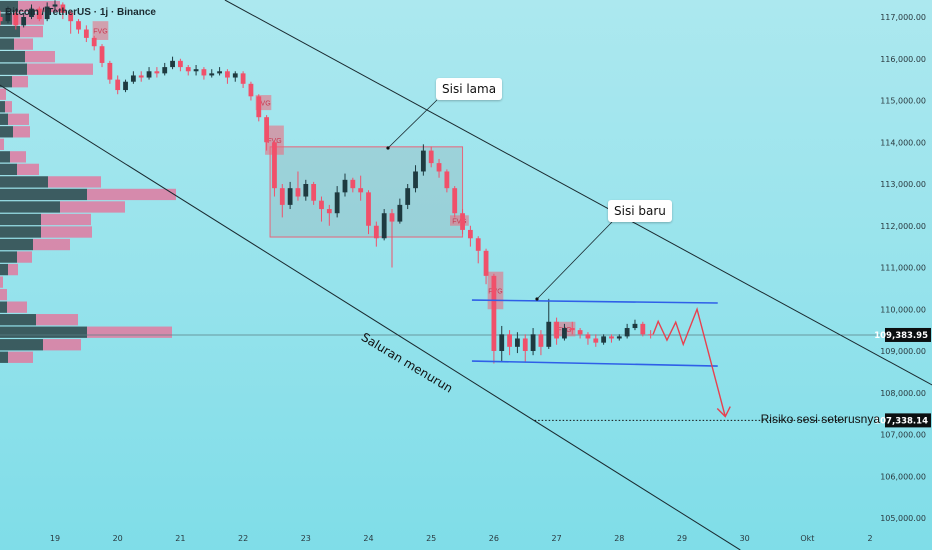 The width and height of the screenshot is (932, 550). Describe the element at coordinates (903, 309) in the screenshot. I see `y-axis-tick-label: 110,000.00` at that location.